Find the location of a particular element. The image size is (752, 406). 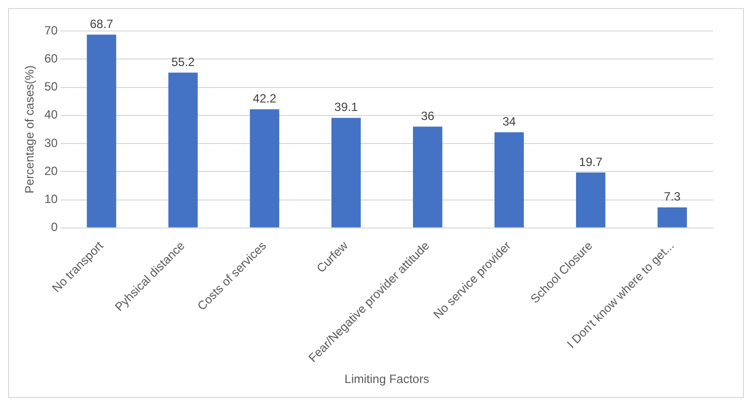

y-tick-label: 40 is located at coordinates (51, 115).